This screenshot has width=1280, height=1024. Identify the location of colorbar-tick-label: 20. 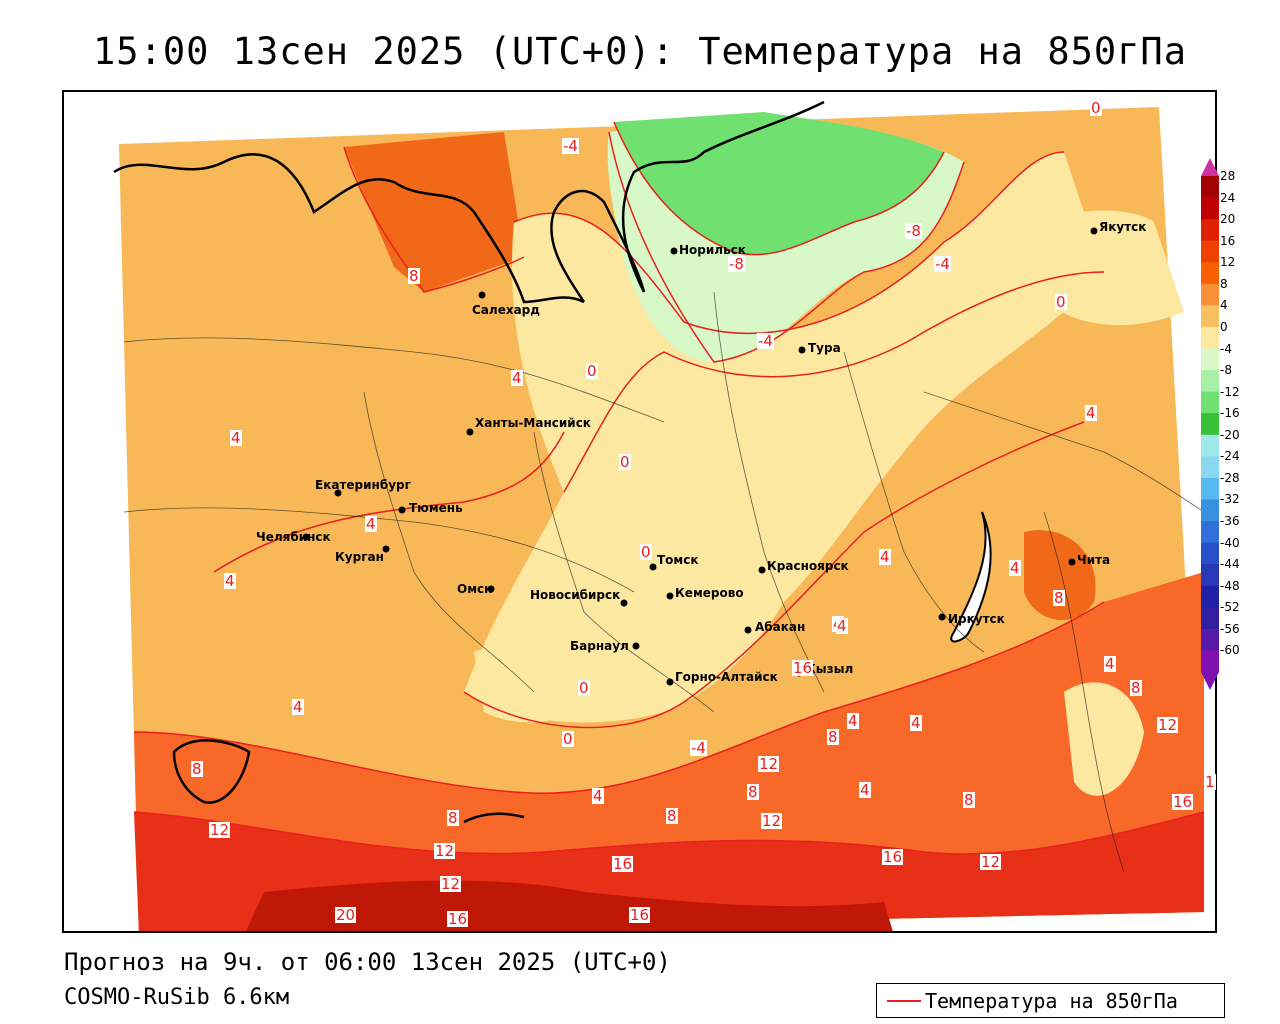
(1228, 219).